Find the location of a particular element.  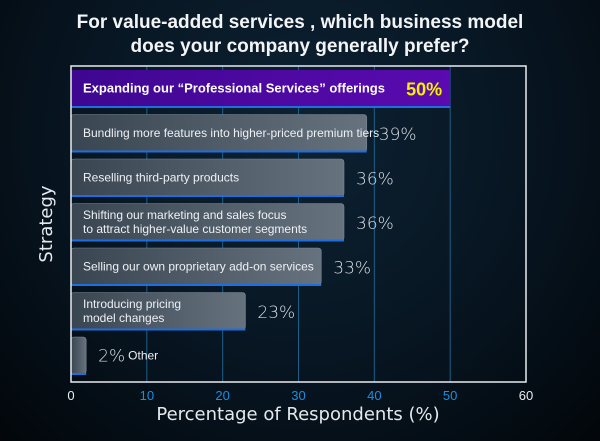

bar-group: 2% Other is located at coordinates (114, 355).